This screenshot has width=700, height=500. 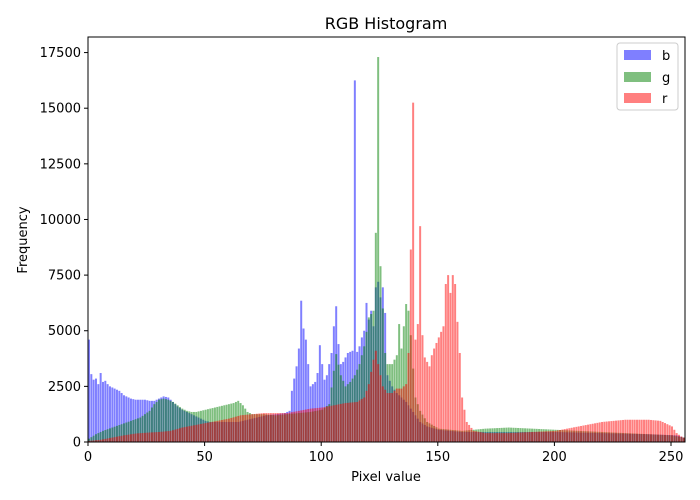 I want to click on x-tick-label-200: 200, so click(x=554, y=457).